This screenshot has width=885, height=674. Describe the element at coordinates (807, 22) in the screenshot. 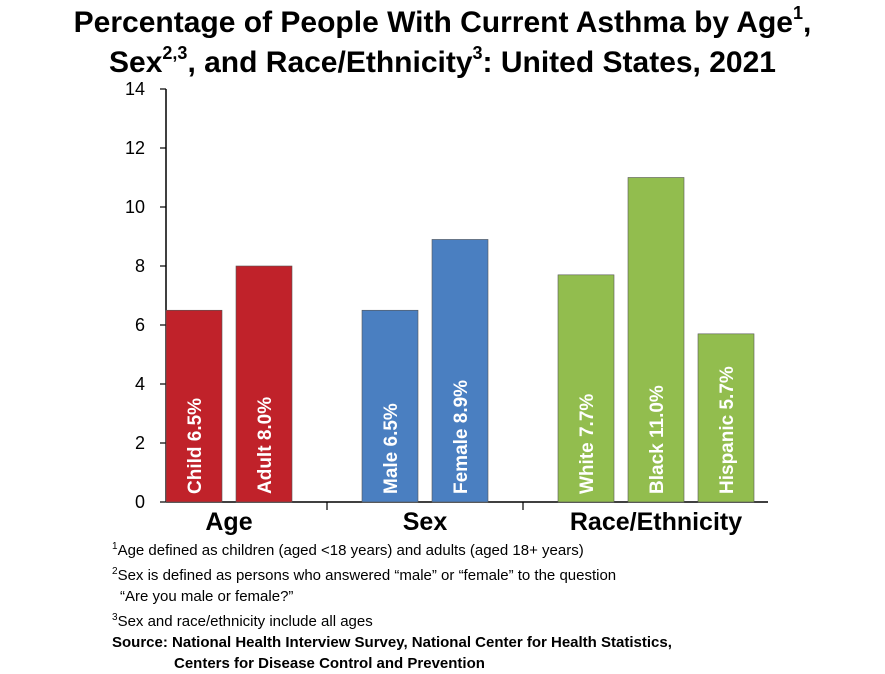

I see `title-text: ,` at that location.